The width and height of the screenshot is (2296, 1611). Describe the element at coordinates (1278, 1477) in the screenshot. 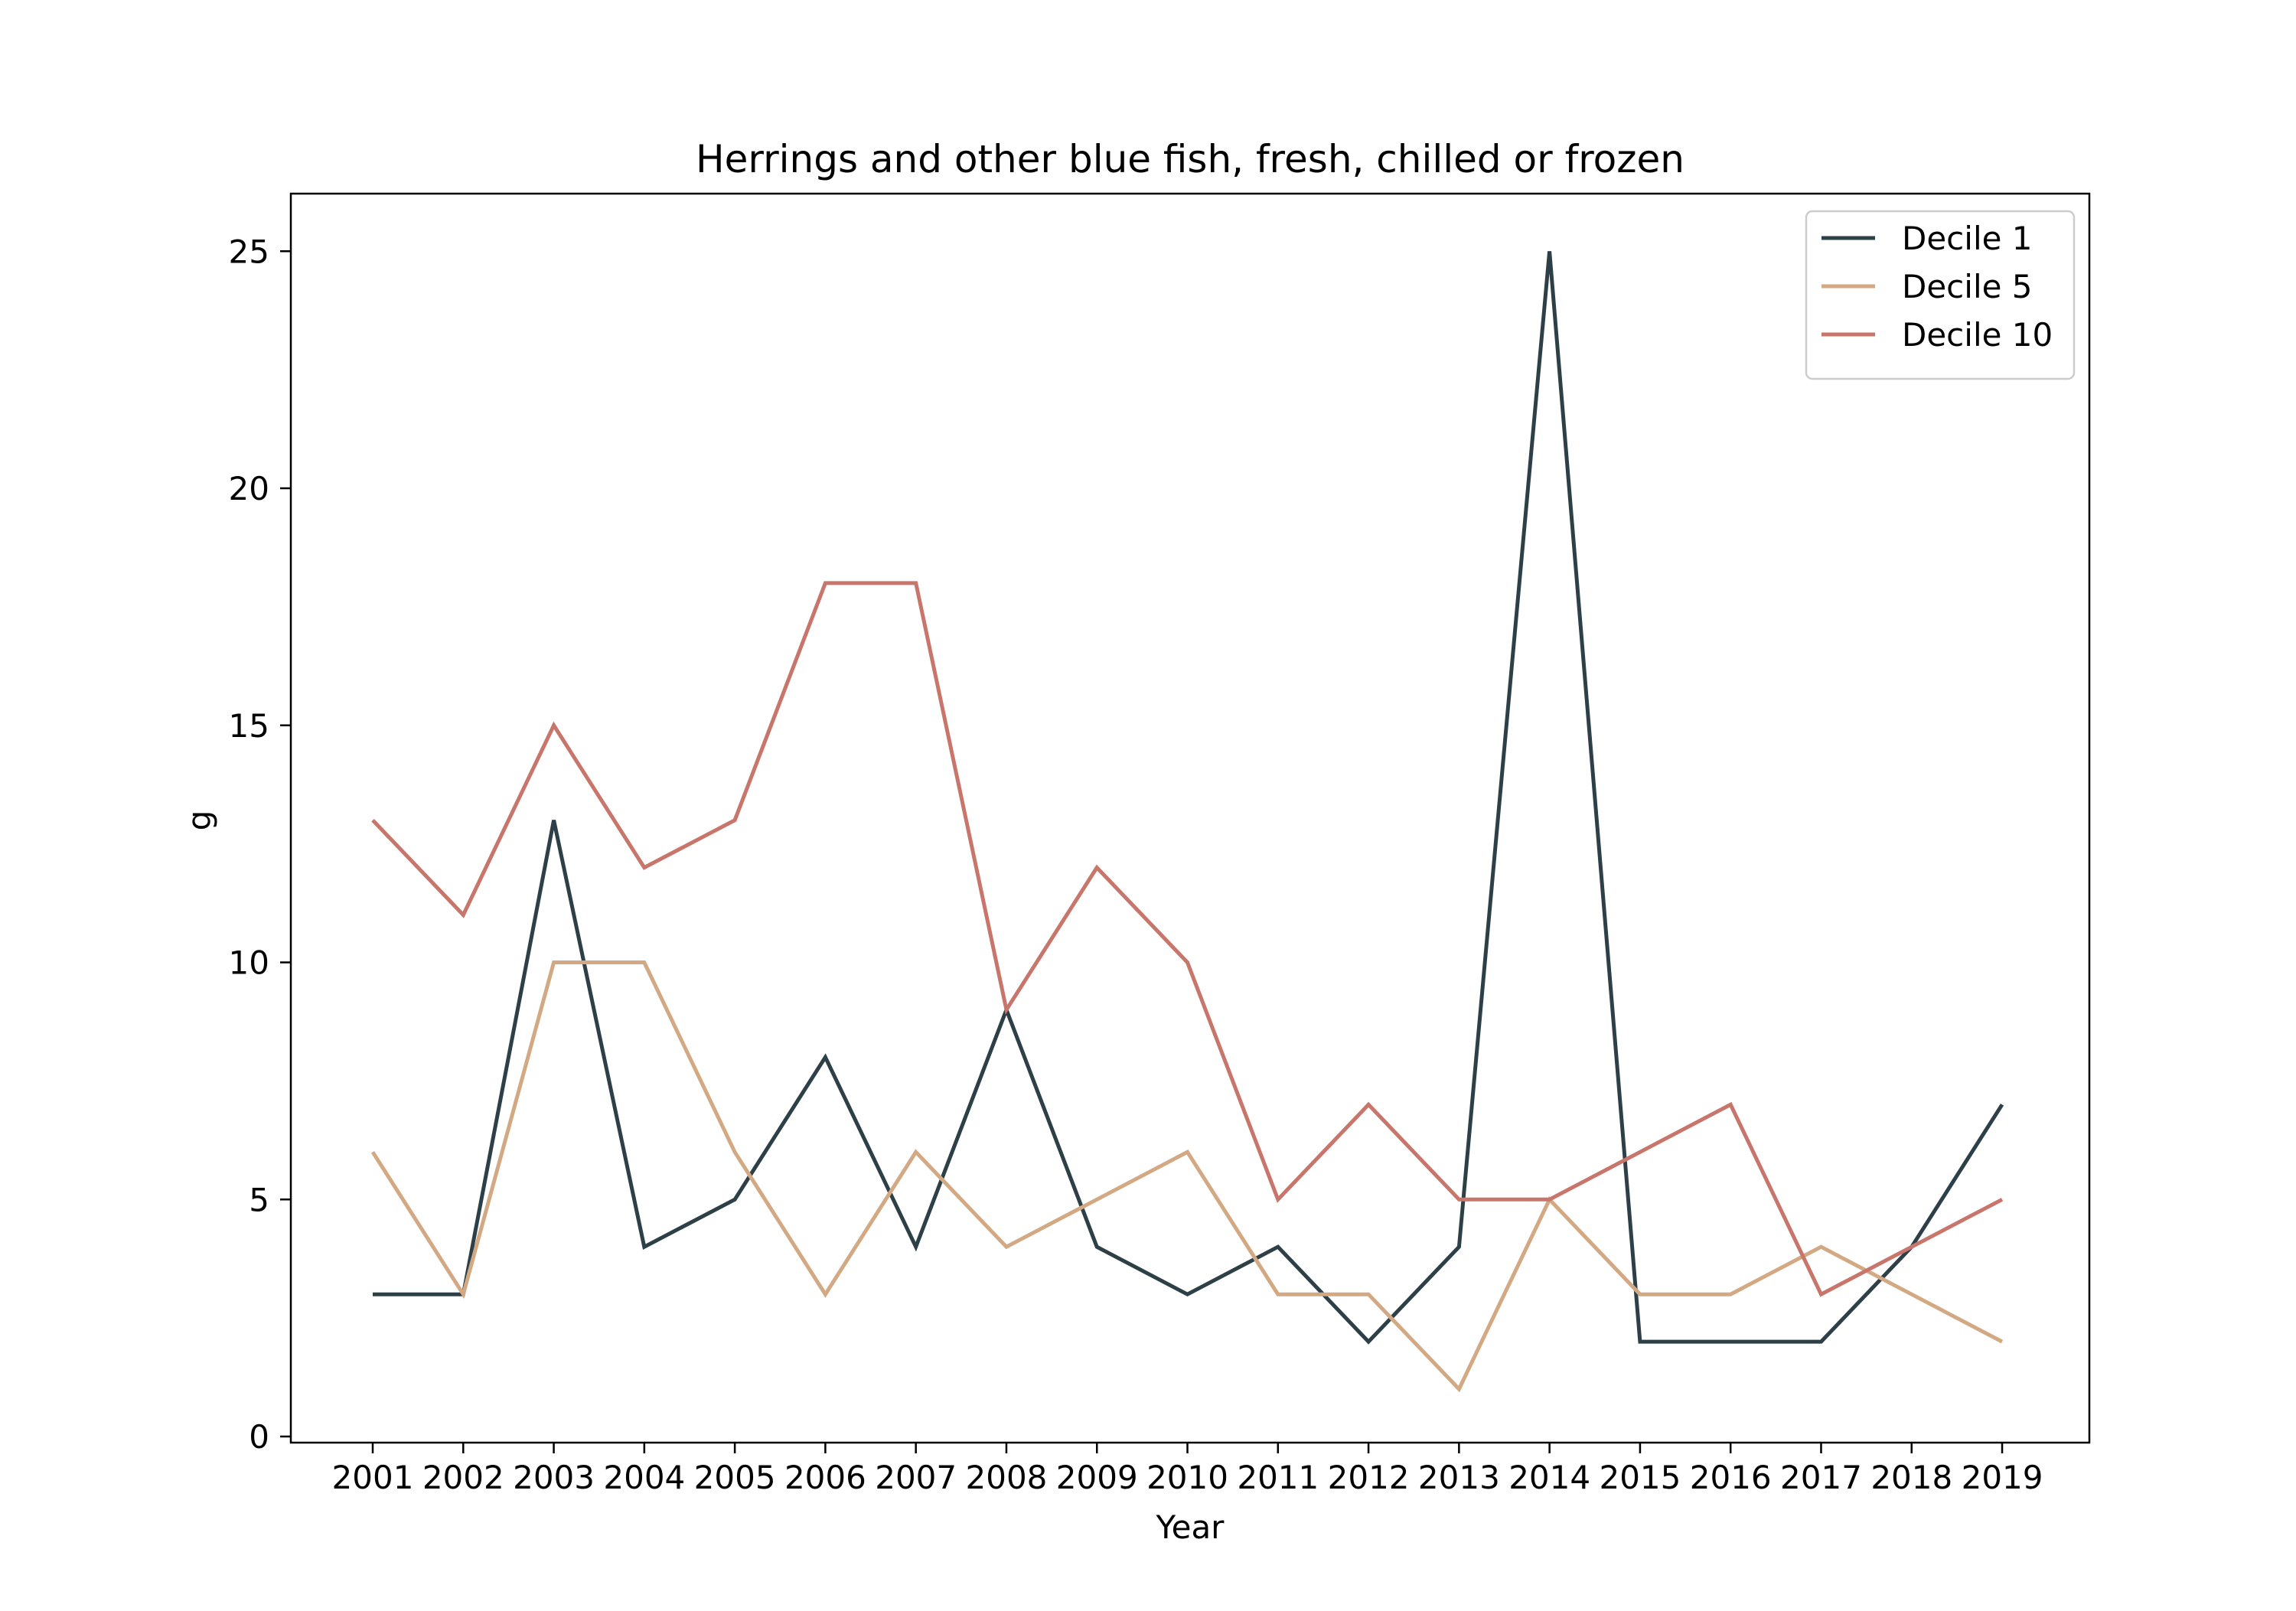

I see `x-tick-label: 2011` at that location.